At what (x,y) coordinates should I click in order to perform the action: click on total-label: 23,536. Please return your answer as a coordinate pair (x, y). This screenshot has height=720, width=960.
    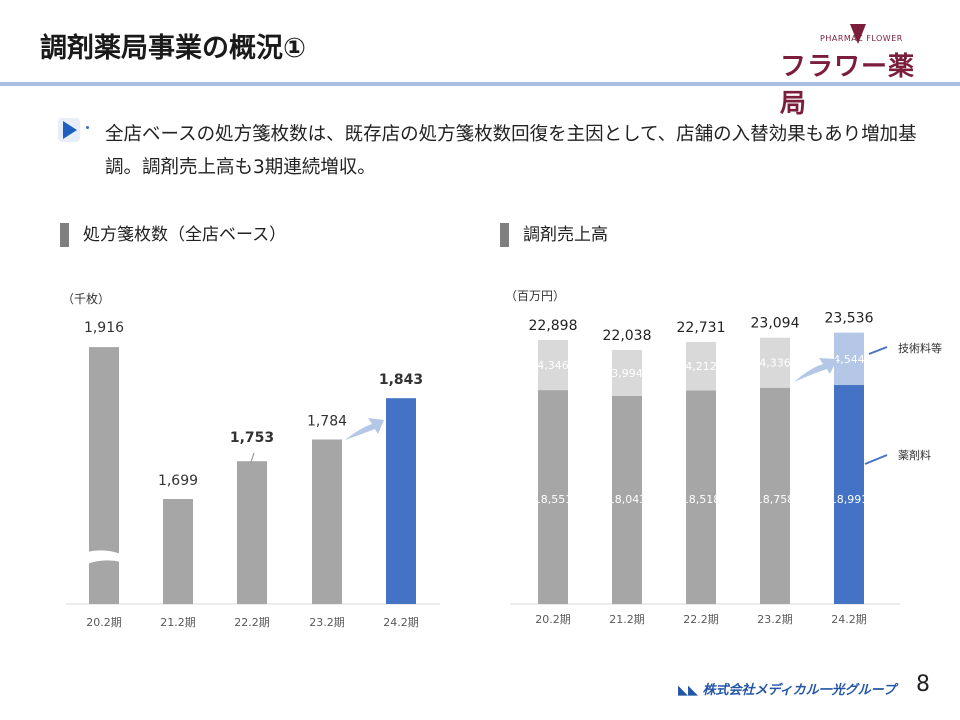
    Looking at the image, I should click on (849, 319).